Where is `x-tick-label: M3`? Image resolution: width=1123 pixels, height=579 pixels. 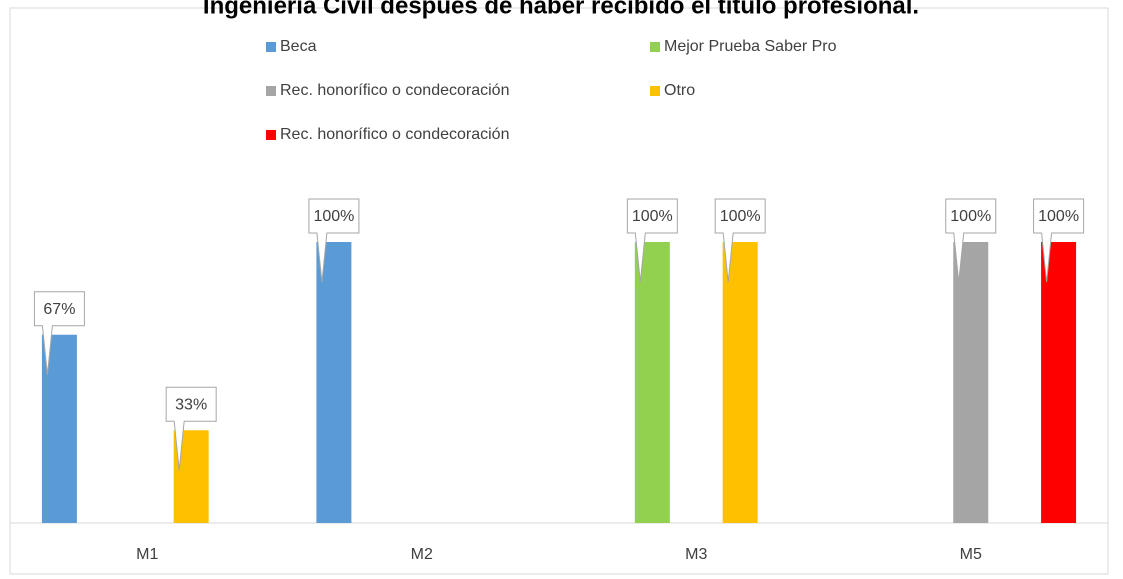
x-tick-label: M3 is located at coordinates (696, 554).